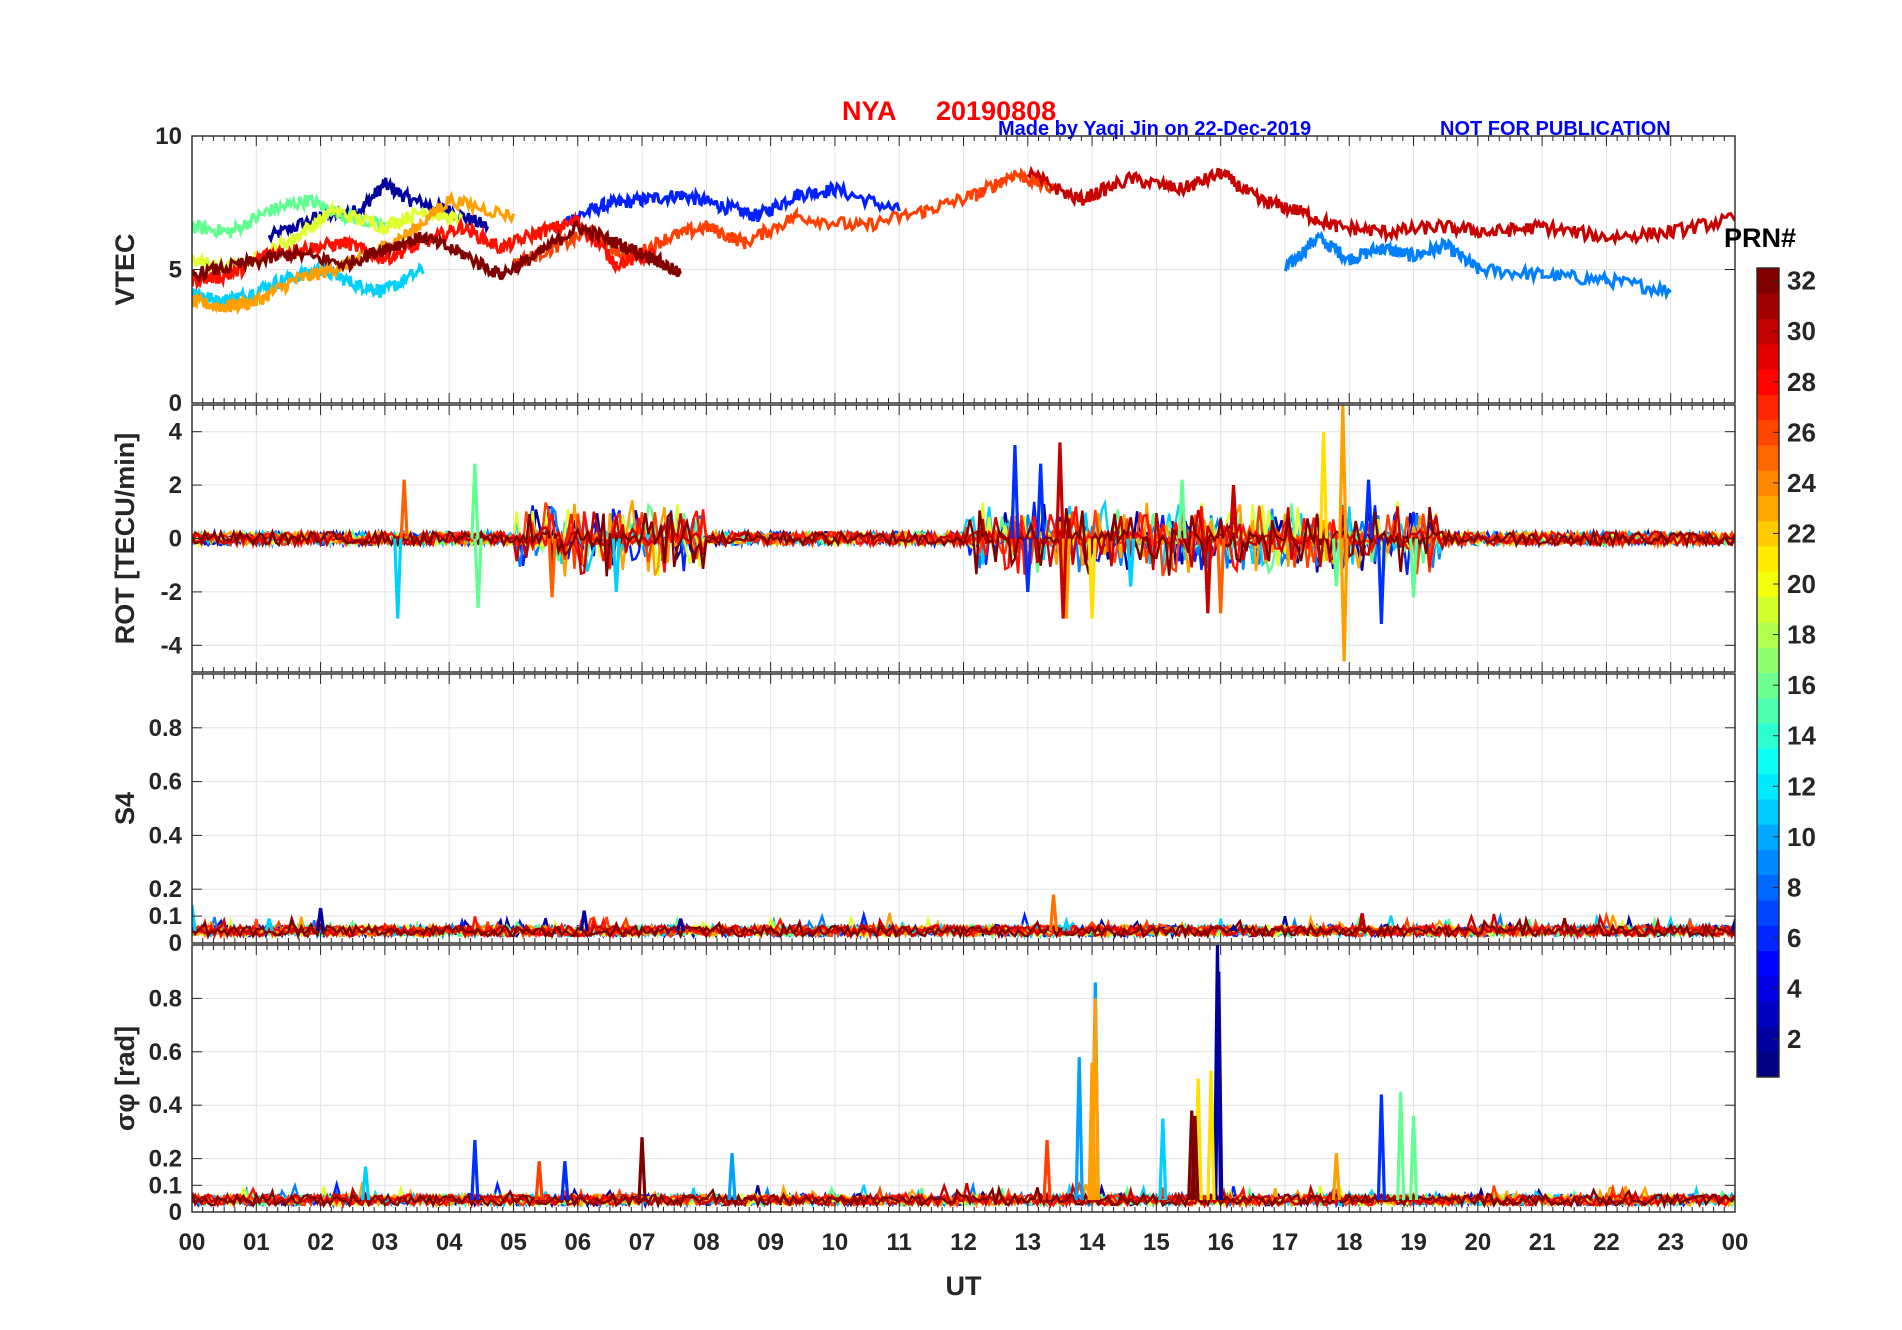 This screenshot has width=1902, height=1330. Describe the element at coordinates (642, 1242) in the screenshot. I see `x-tick-label: 07` at that location.